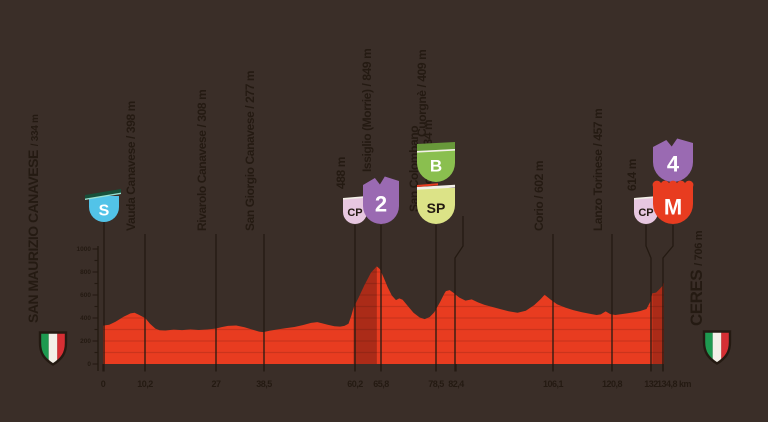 Image resolution: width=768 pixels, height=422 pixels. I want to click on start-badge: S, so click(103, 205).